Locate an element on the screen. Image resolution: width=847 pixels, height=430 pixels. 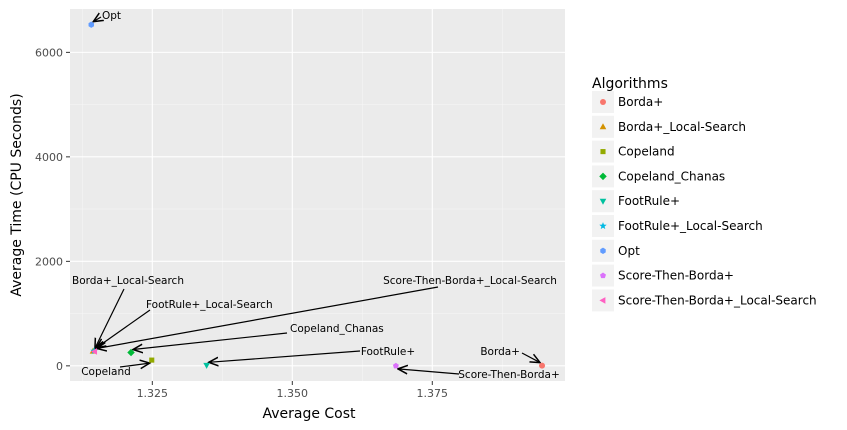
x-tick-label: 1.350 is located at coordinates (293, 393).